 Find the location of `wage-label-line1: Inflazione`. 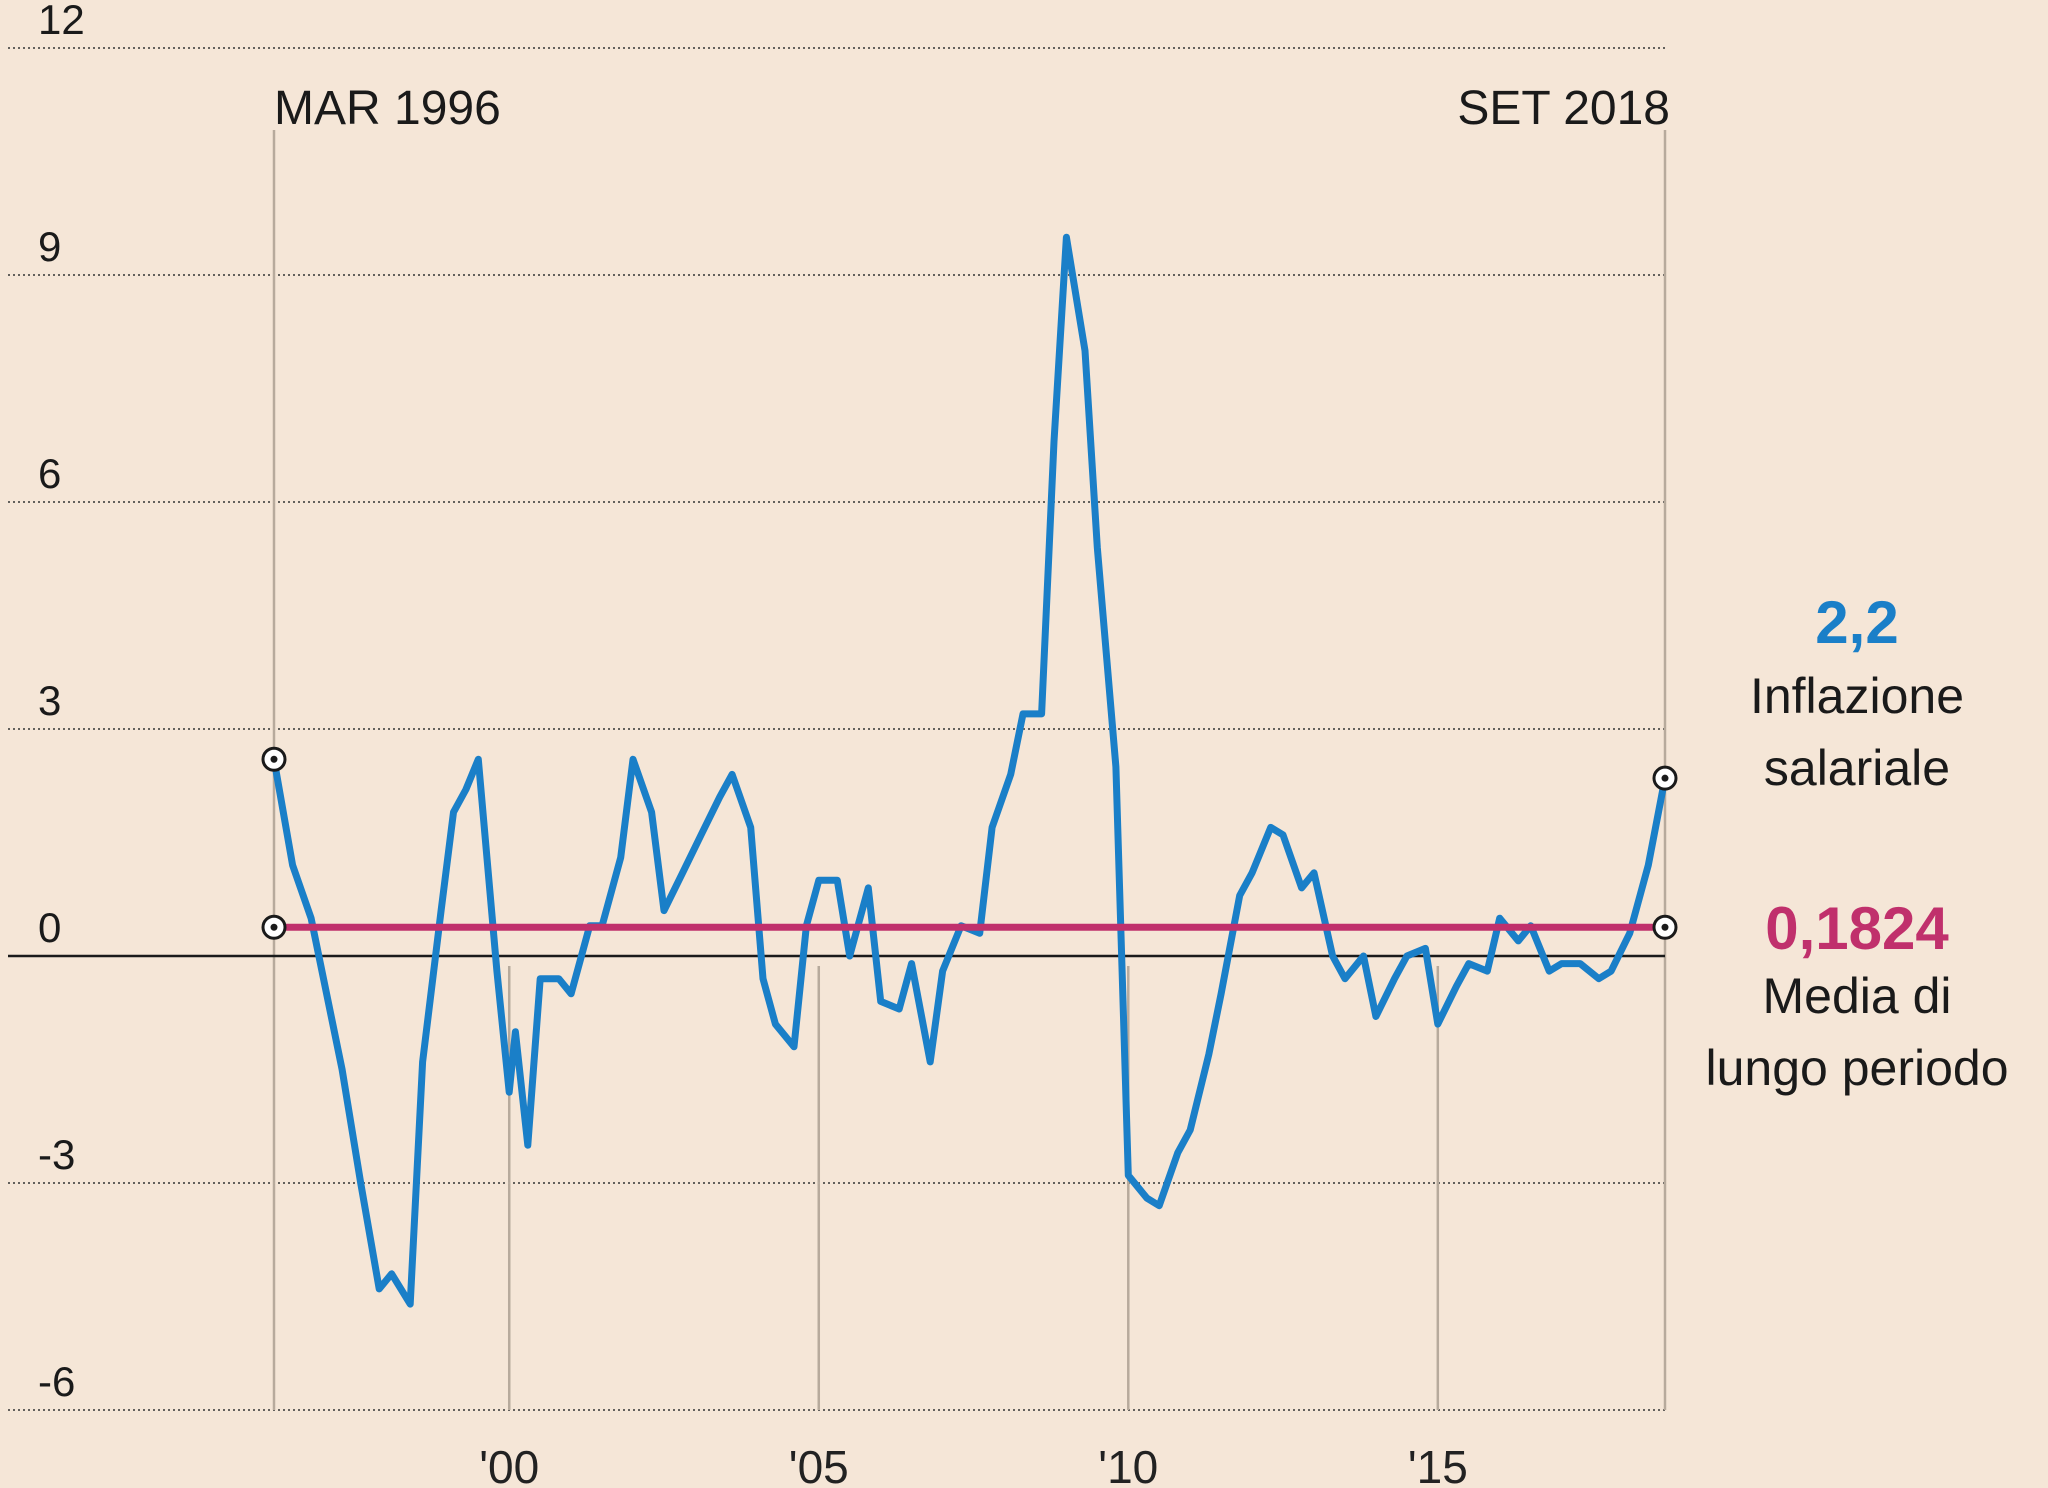

wage-label-line1: Inflazione is located at coordinates (1857, 696).